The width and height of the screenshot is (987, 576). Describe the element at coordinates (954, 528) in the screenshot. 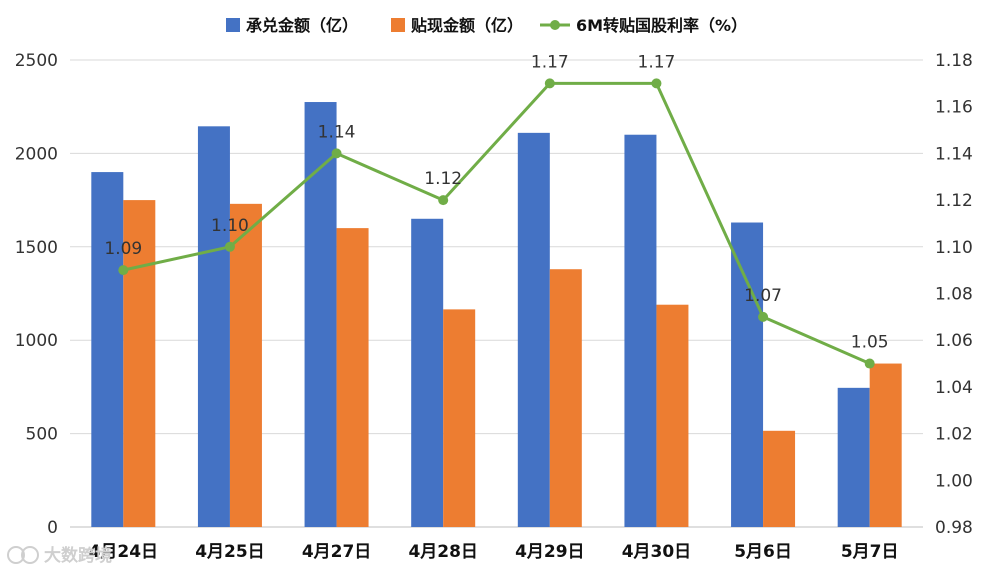

I see `y-right-tick-label: 0.98` at that location.